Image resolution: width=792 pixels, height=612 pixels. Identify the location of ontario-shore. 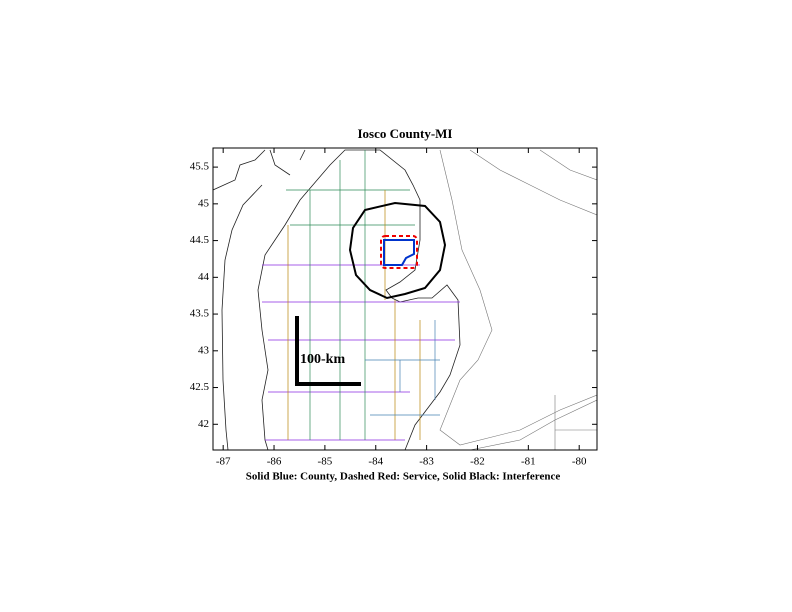
(518, 297).